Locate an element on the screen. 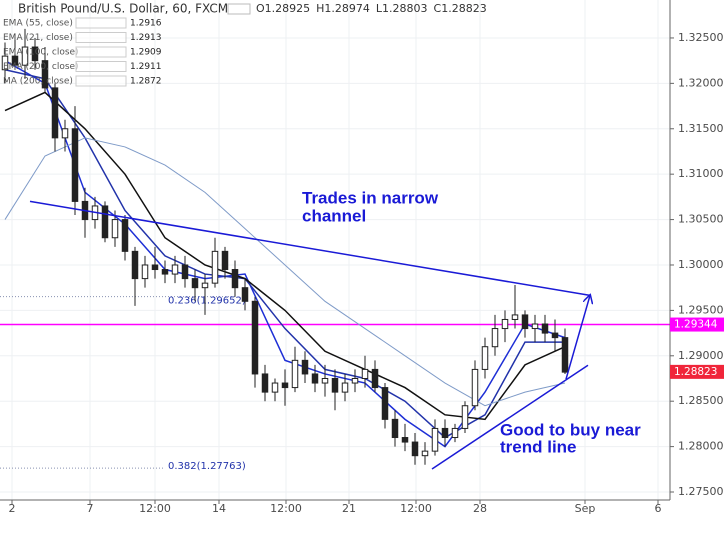  y-tick-label: 1.28500 is located at coordinates (701, 400).